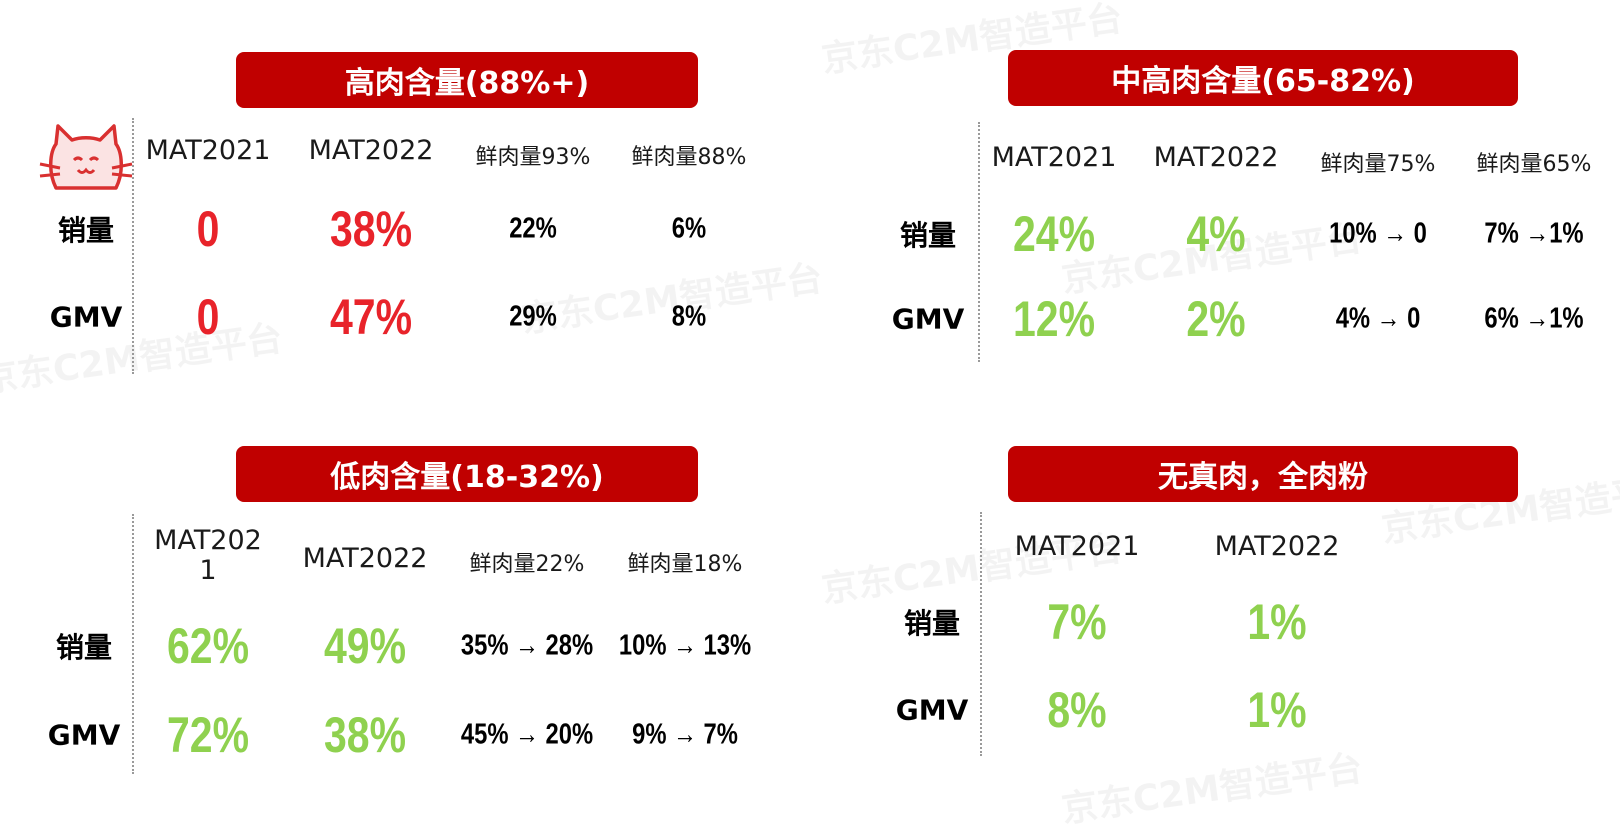 This screenshot has height=836, width=1620. I want to click on value-cell: 72%, so click(208, 735).